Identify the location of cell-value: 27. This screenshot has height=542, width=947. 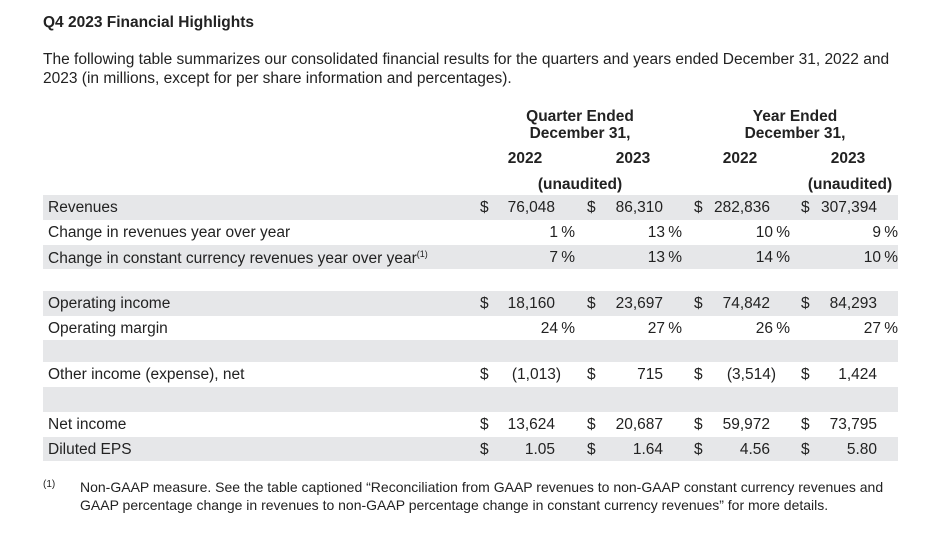
(656, 328).